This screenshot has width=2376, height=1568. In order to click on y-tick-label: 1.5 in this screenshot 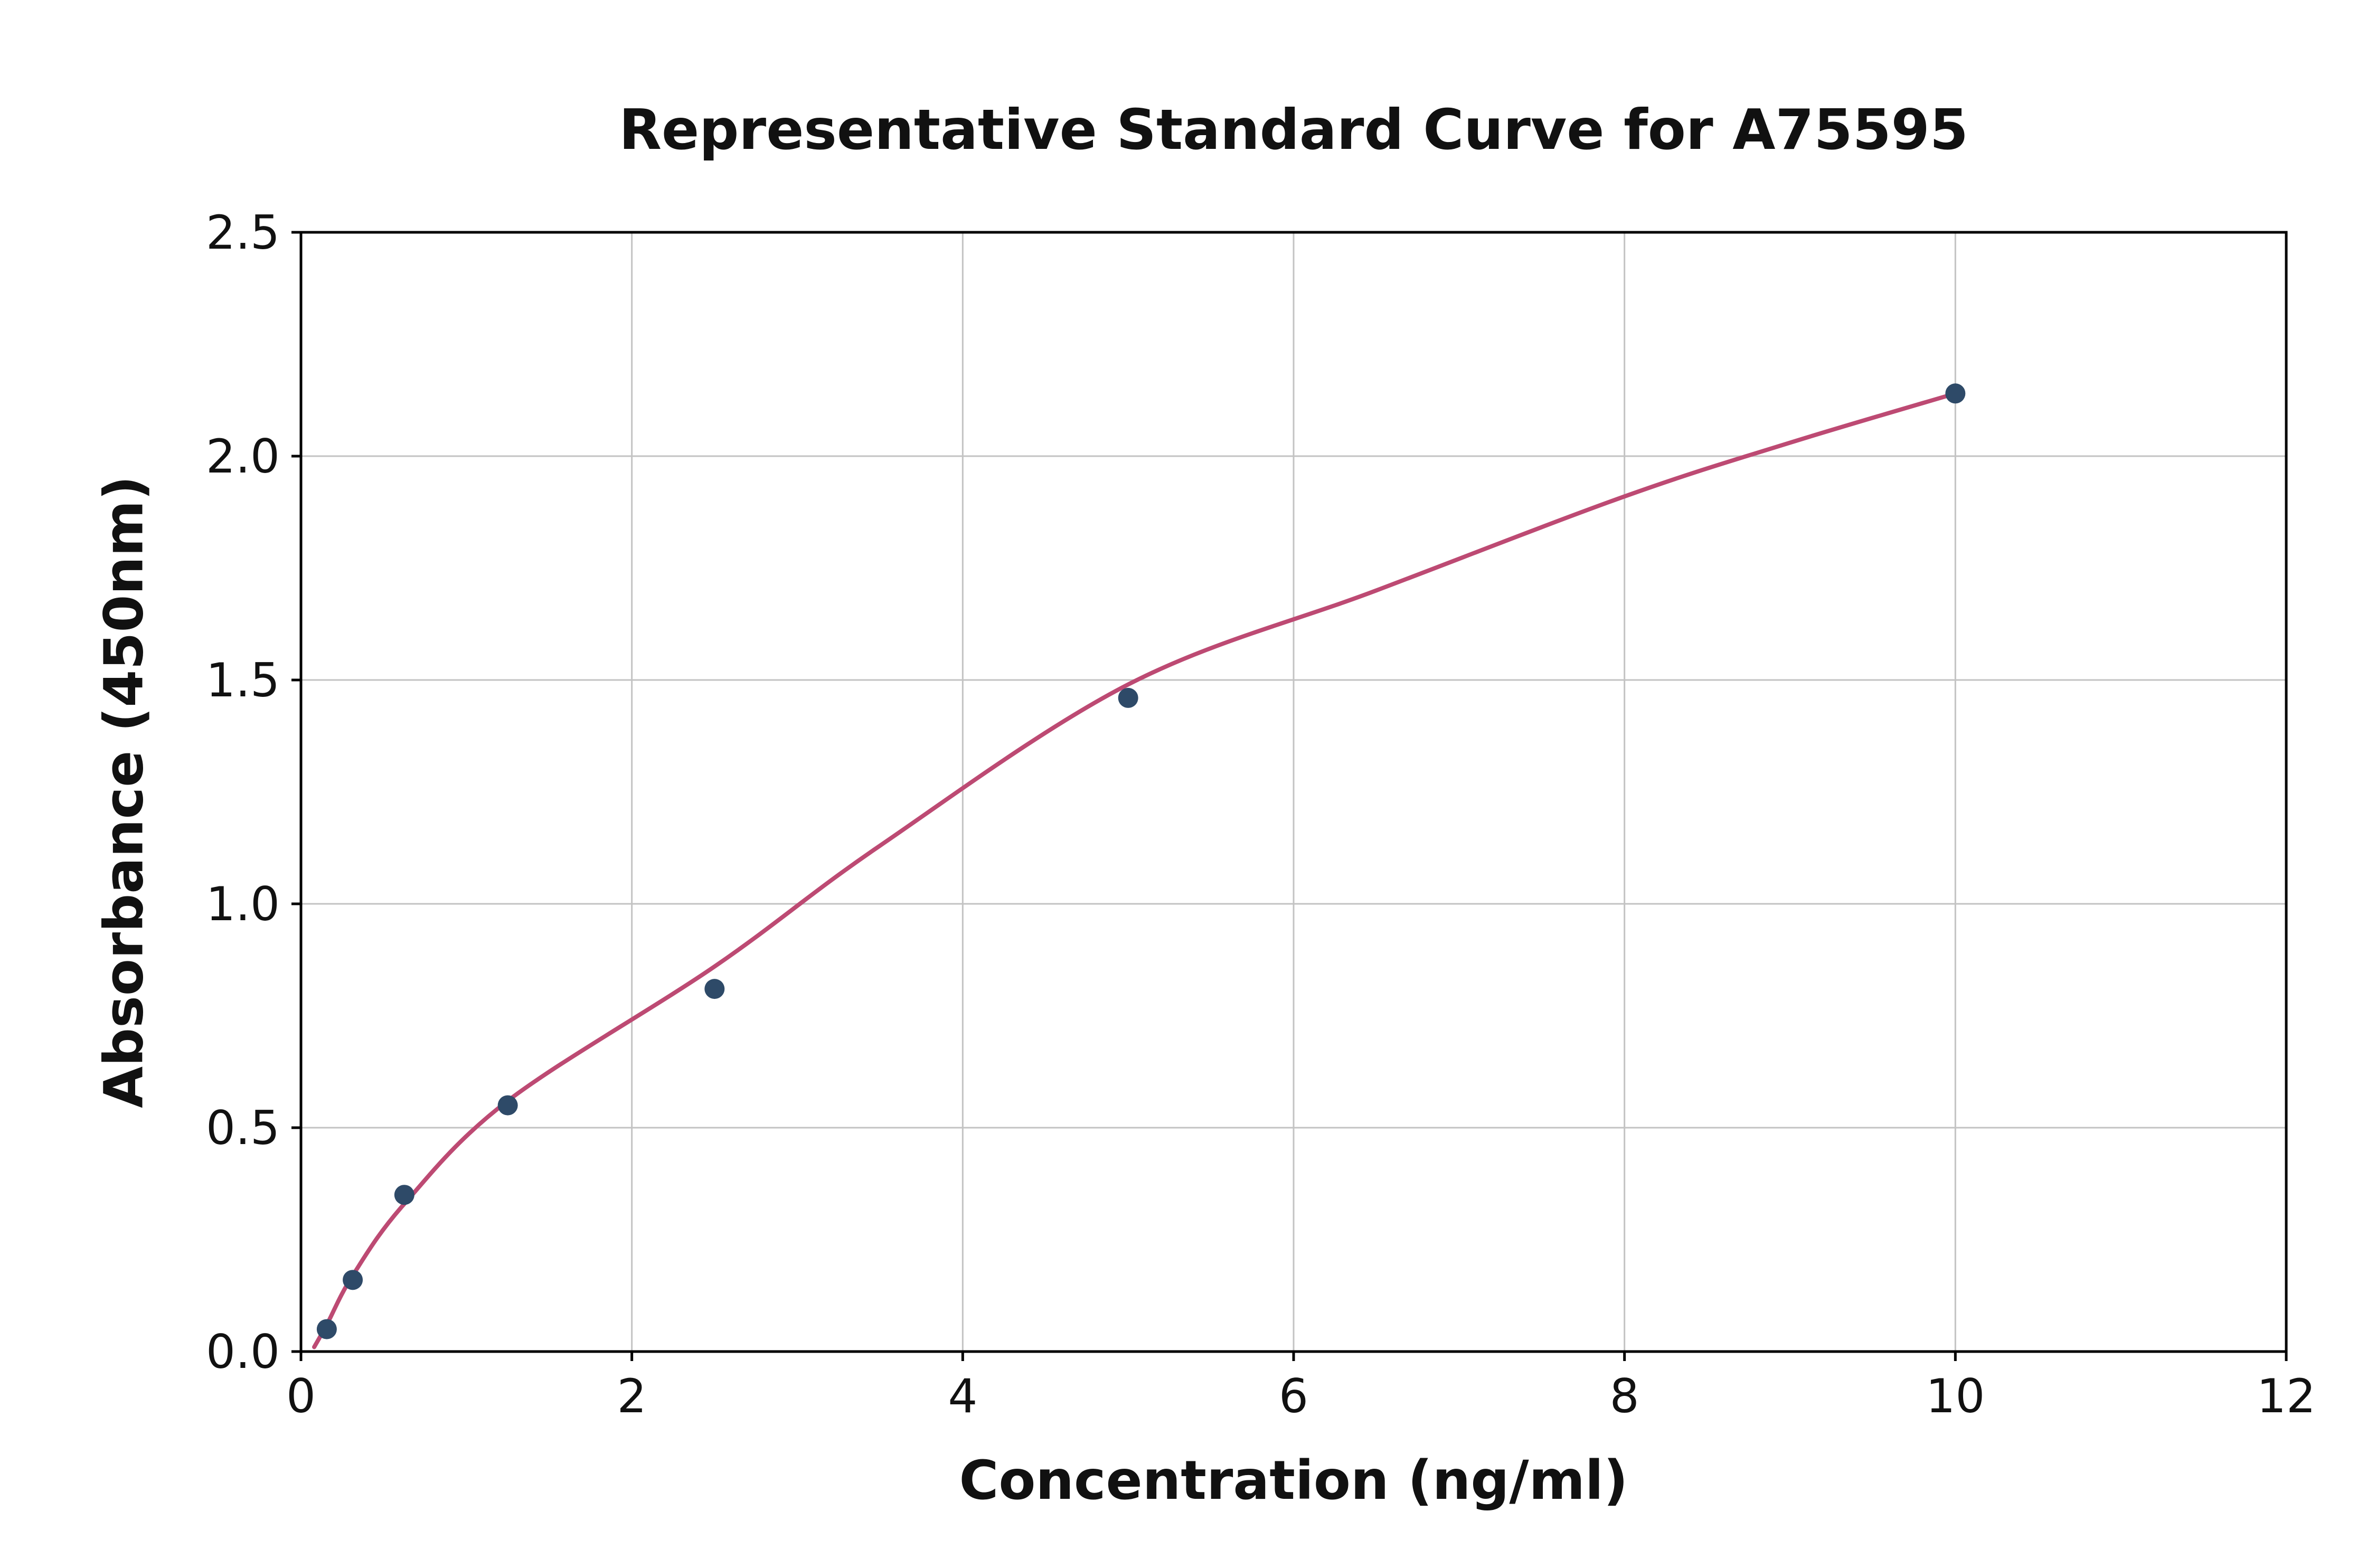, I will do `click(243, 680)`.